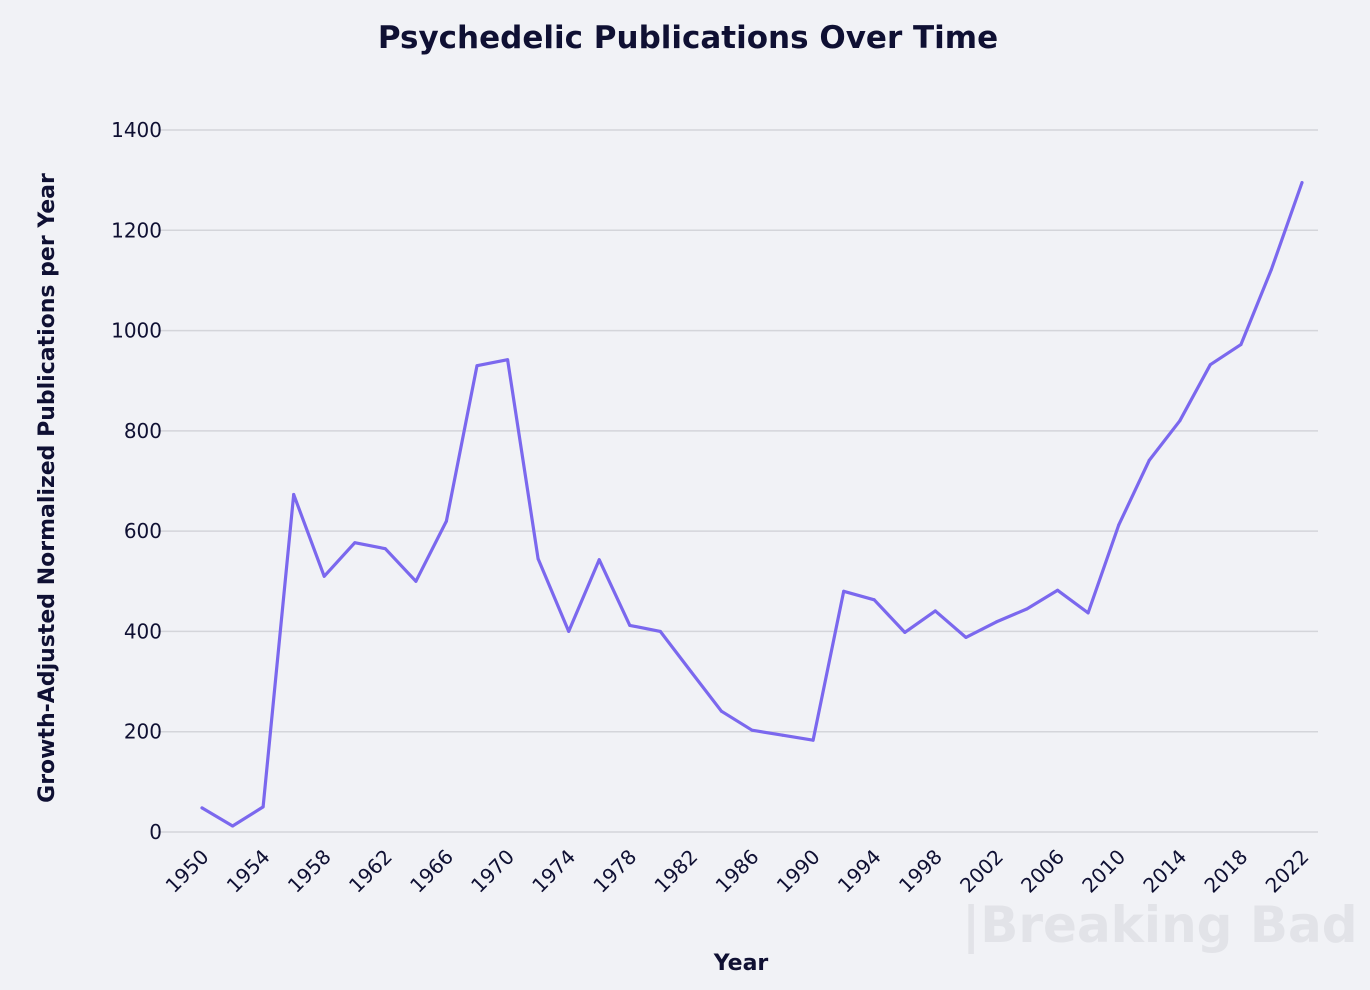  Describe the element at coordinates (143, 631) in the screenshot. I see `y-tick-label: 400` at that location.